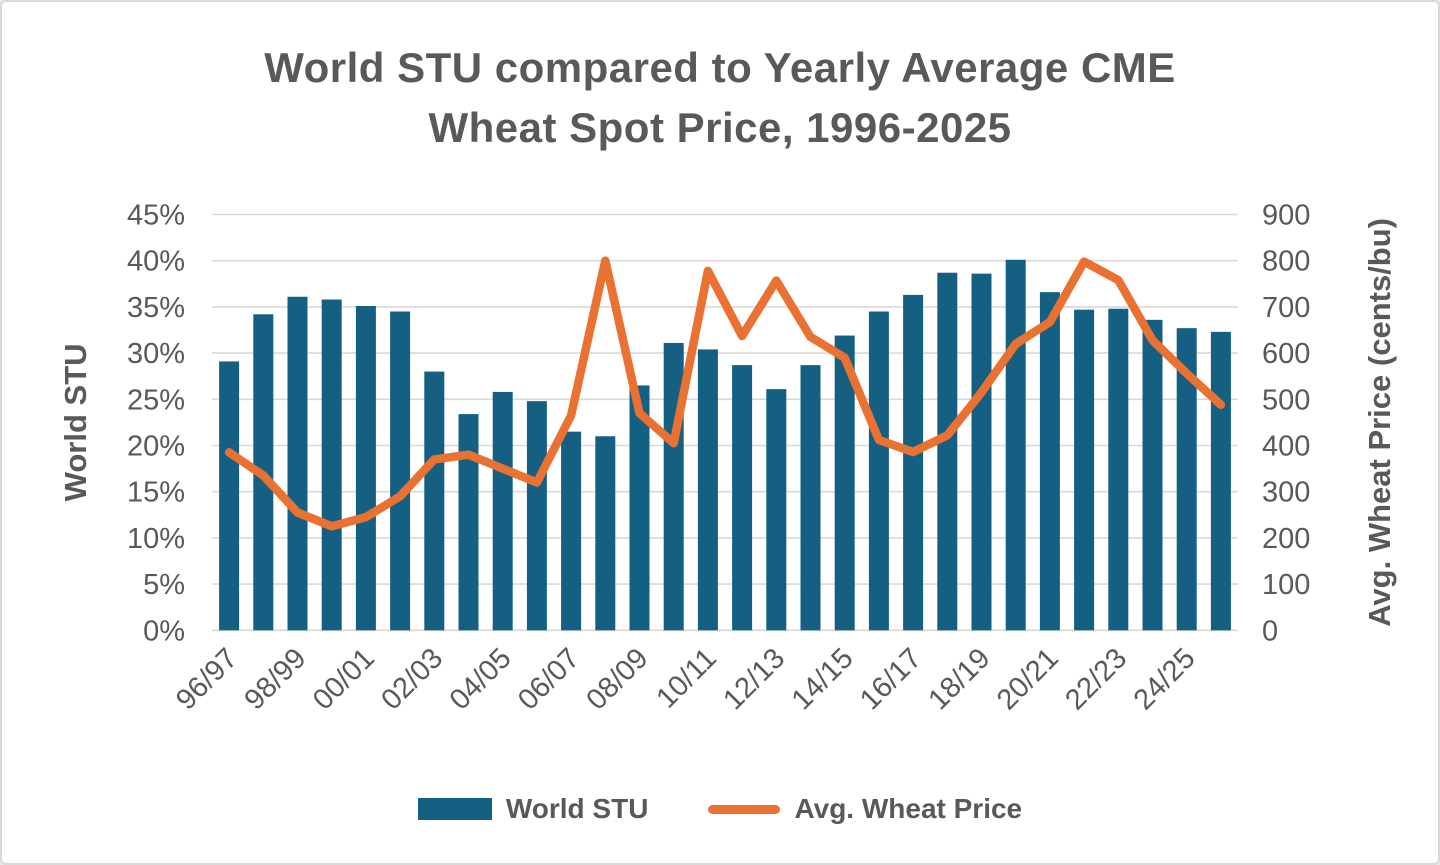 This screenshot has height=865, width=1440. I want to click on right-axis-tick-label: 100, so click(1286, 585).